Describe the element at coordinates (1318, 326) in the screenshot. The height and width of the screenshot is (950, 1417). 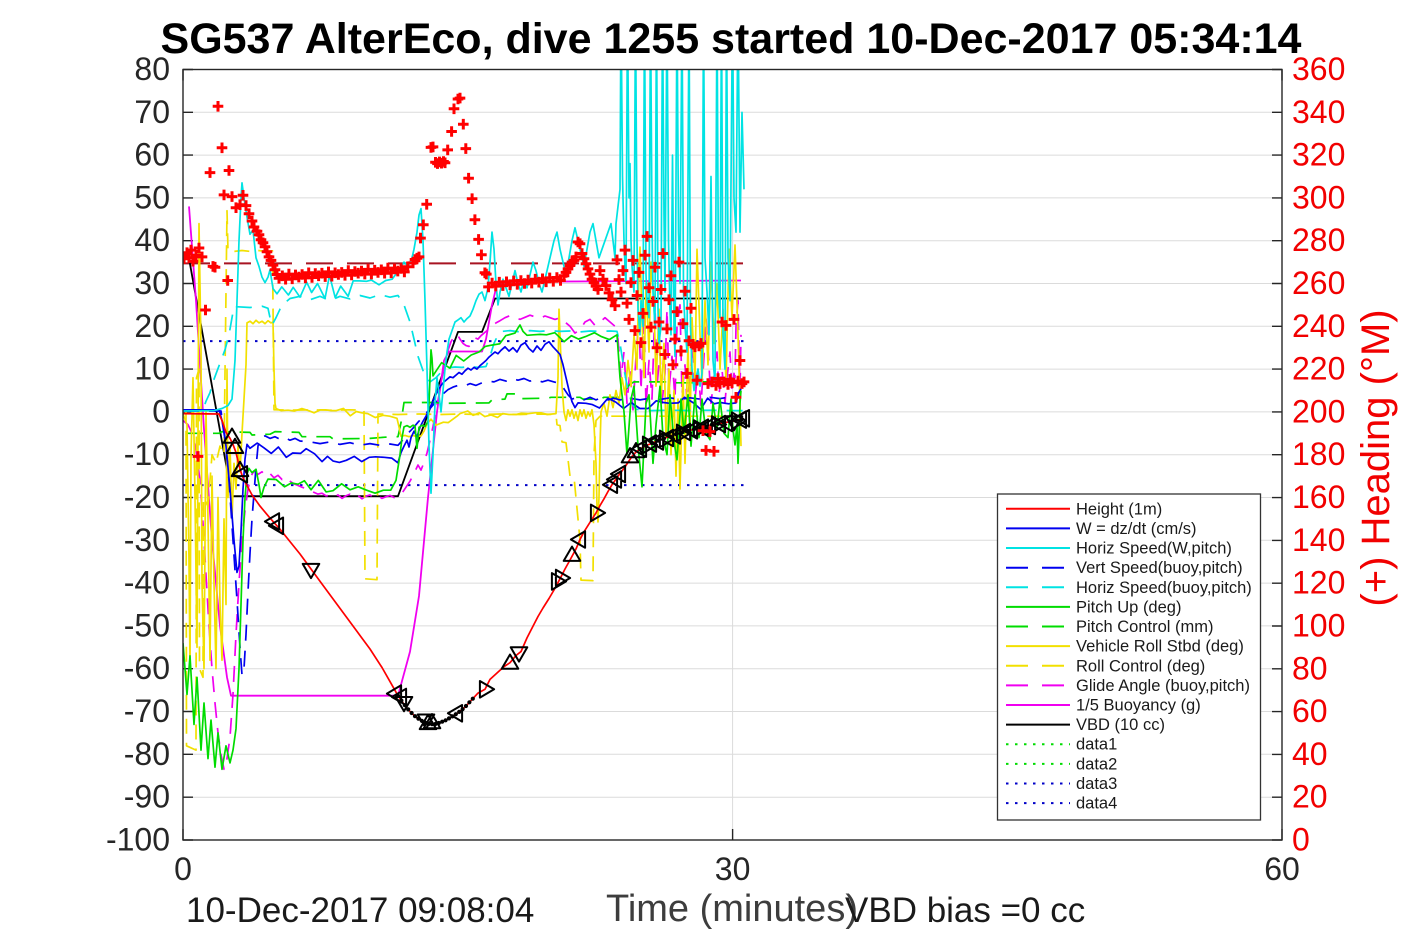
I see `svg-text: 240` at that location.